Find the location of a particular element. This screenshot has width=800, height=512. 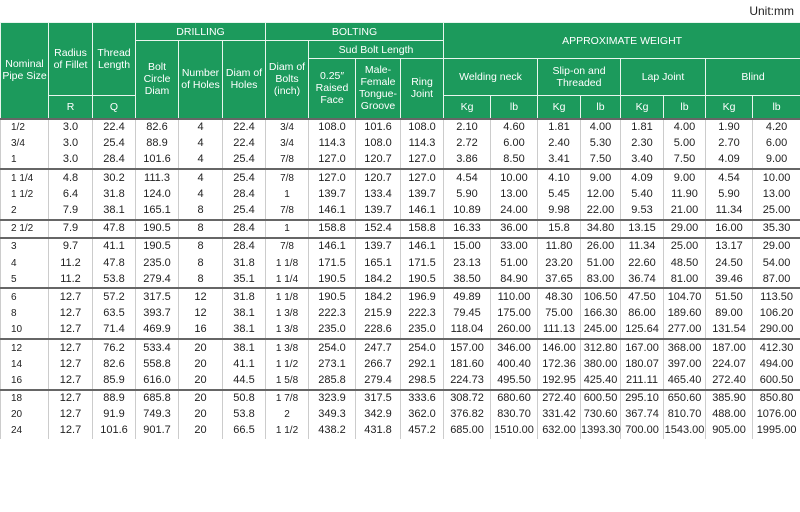

table-cell: 9.98 is located at coordinates (559, 211).